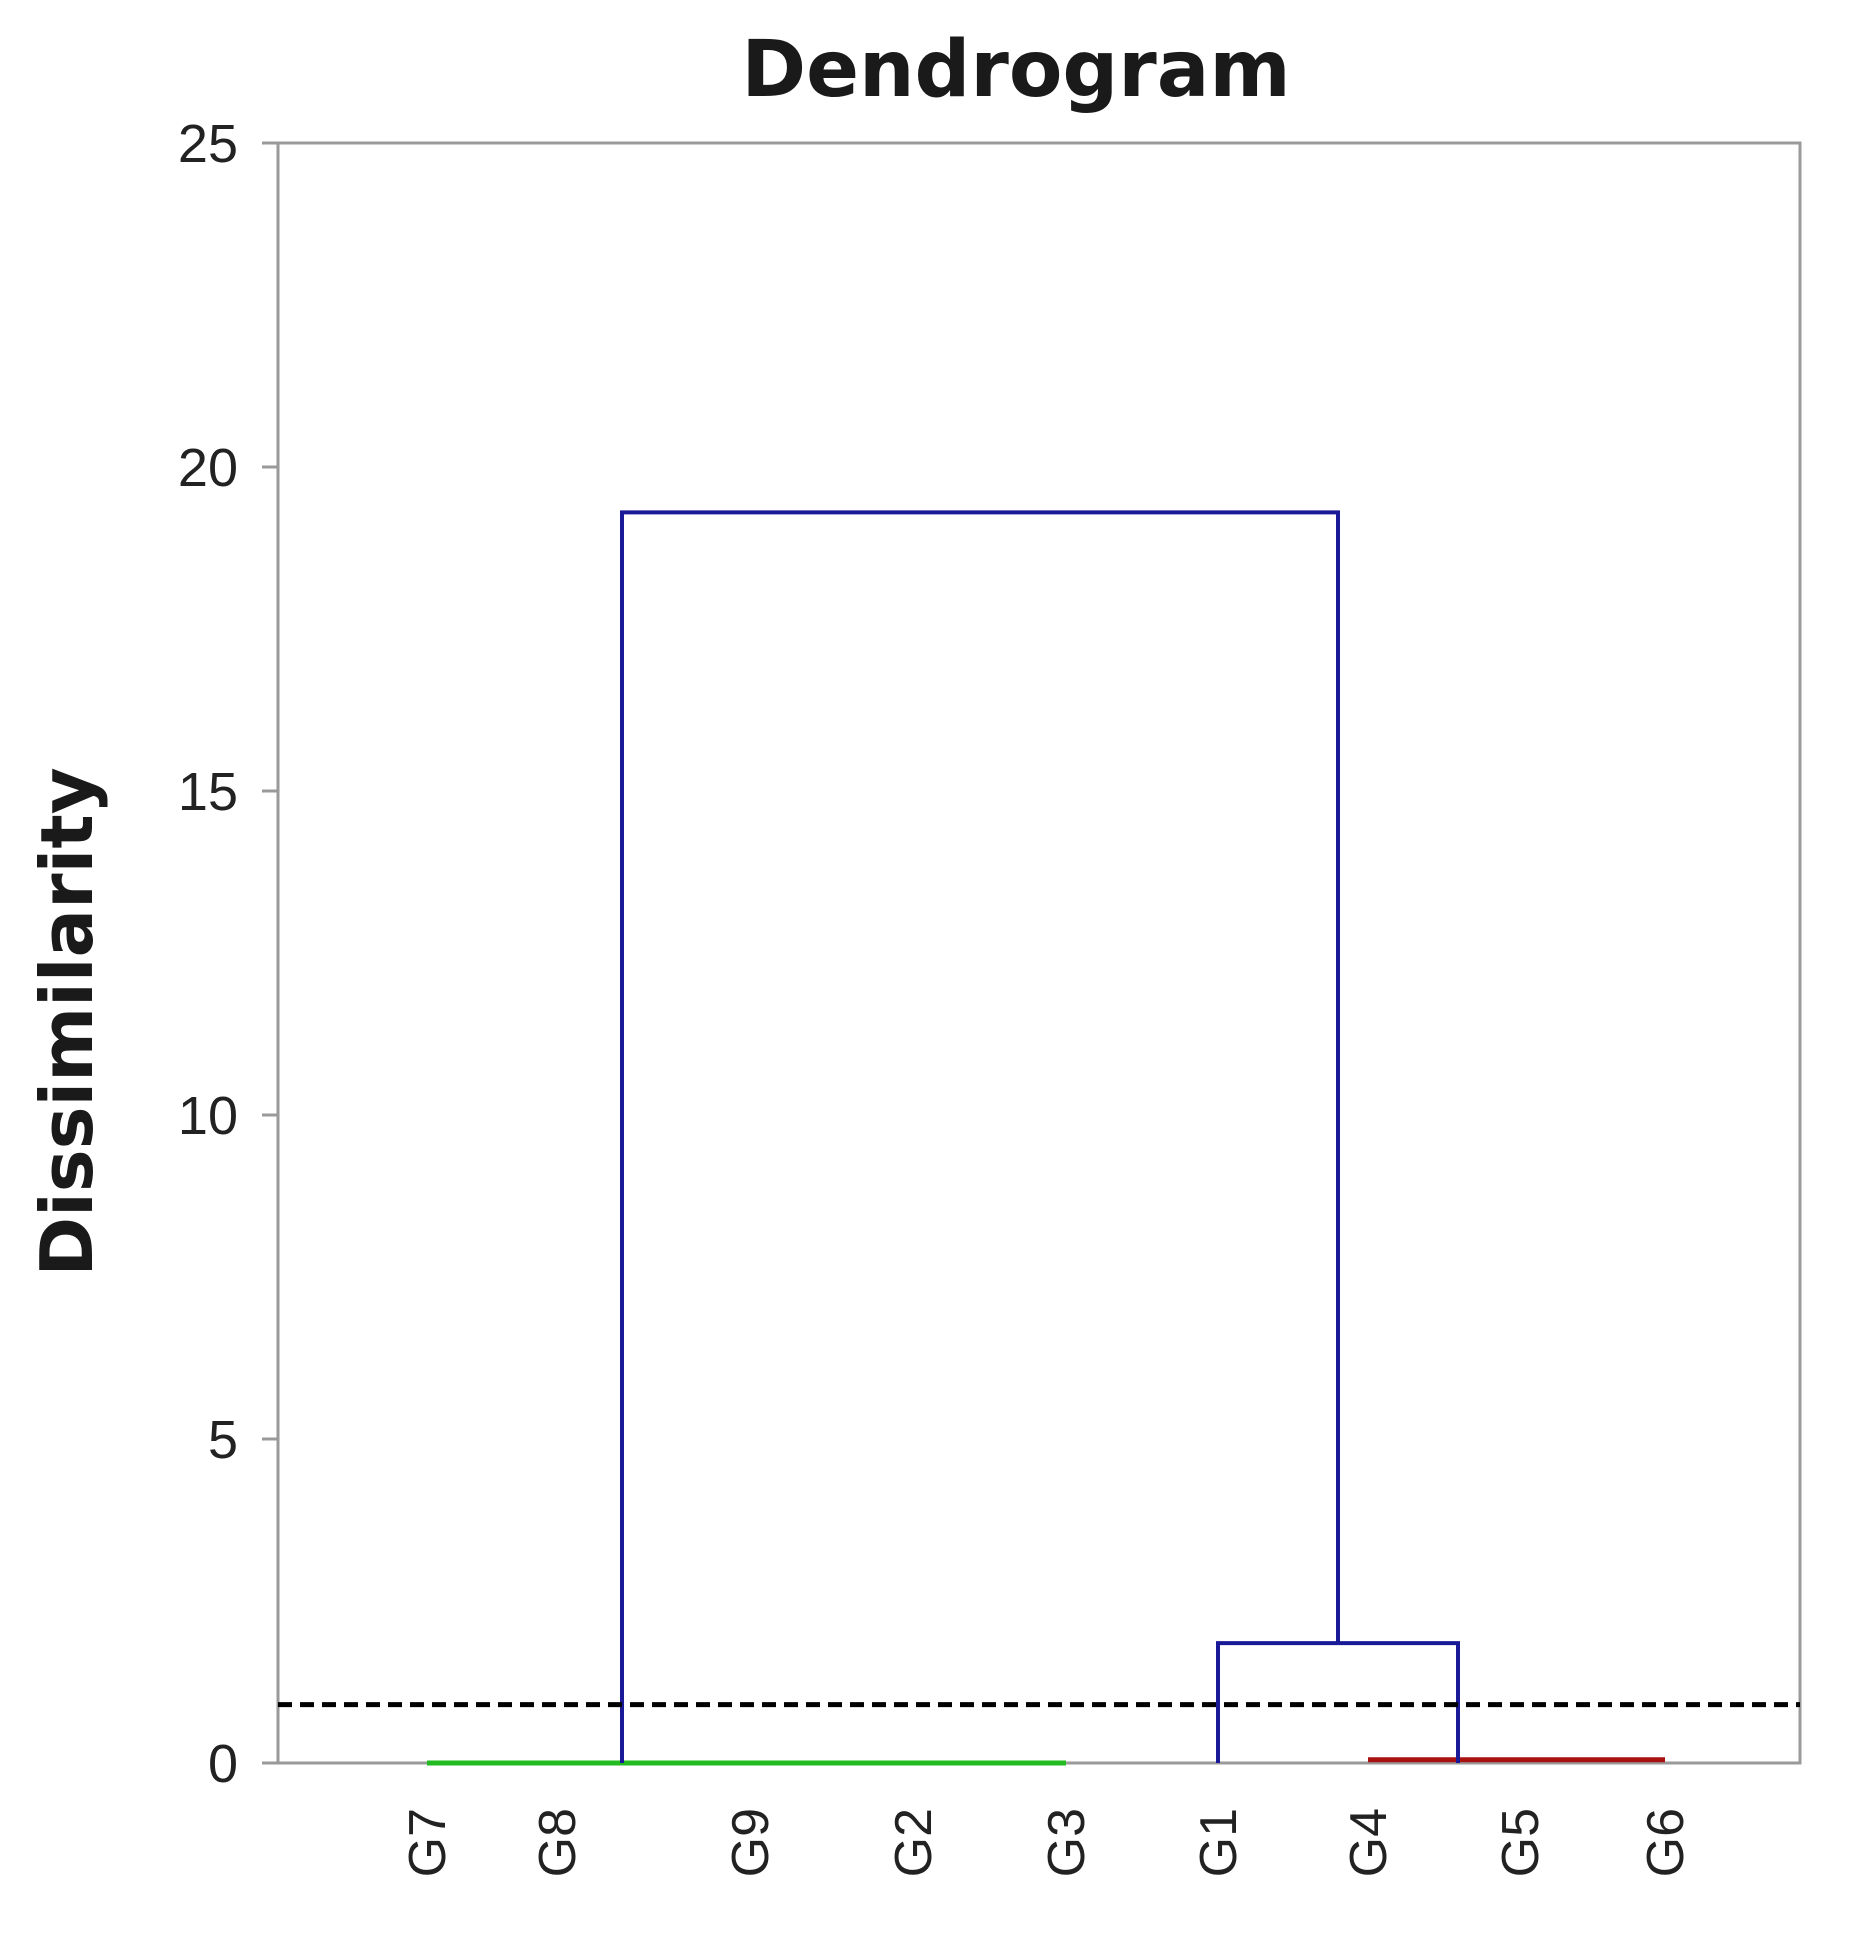 Image resolution: width=1850 pixels, height=1953 pixels. What do you see at coordinates (1015, 70) in the screenshot?
I see `chart-title: Dendrogram` at bounding box center [1015, 70].